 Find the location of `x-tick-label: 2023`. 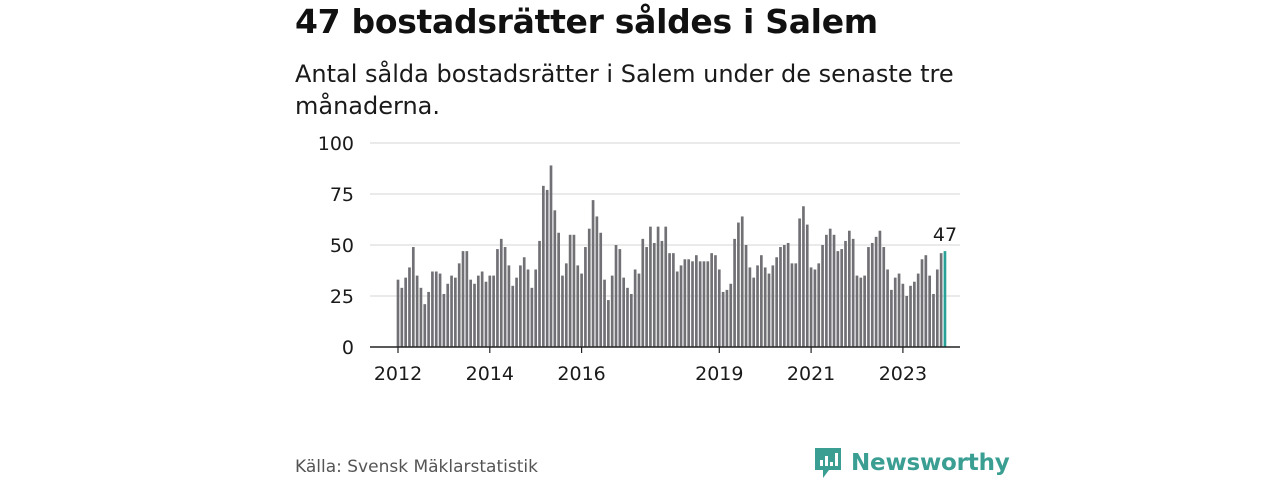

x-tick-label: 2023 is located at coordinates (903, 374).